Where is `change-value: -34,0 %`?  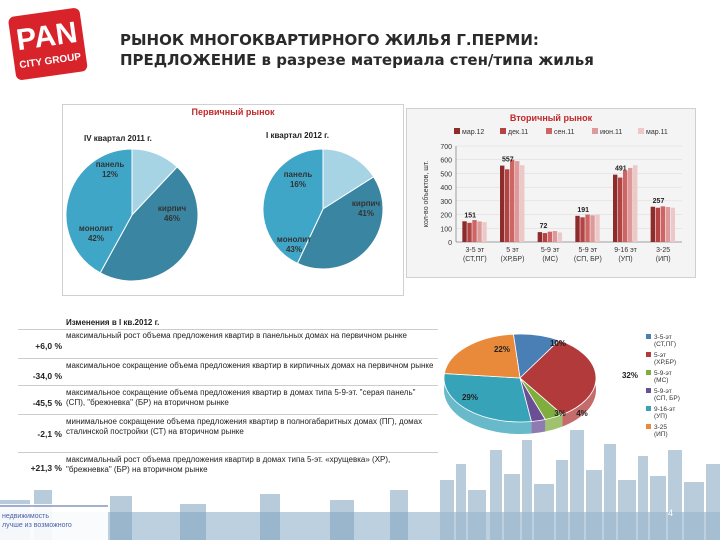 change-value: -34,0 % is located at coordinates (47, 376).